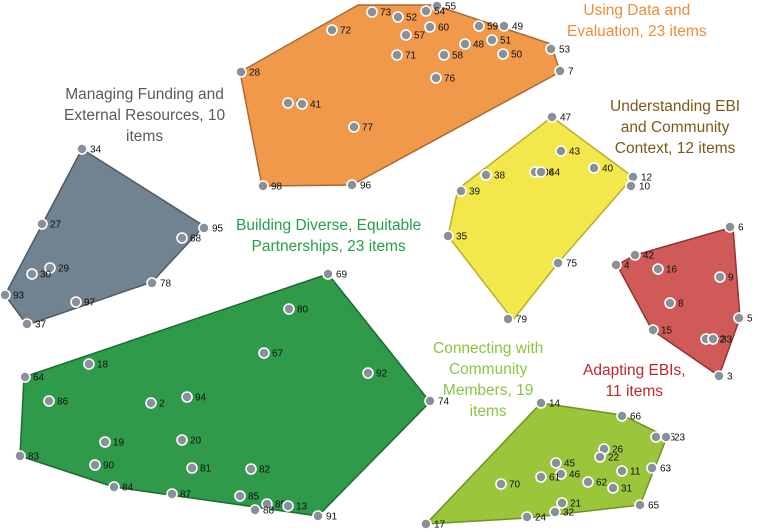 This screenshot has width=758, height=532. What do you see at coordinates (620, 488) in the screenshot?
I see `cluster-point: 31` at bounding box center [620, 488].